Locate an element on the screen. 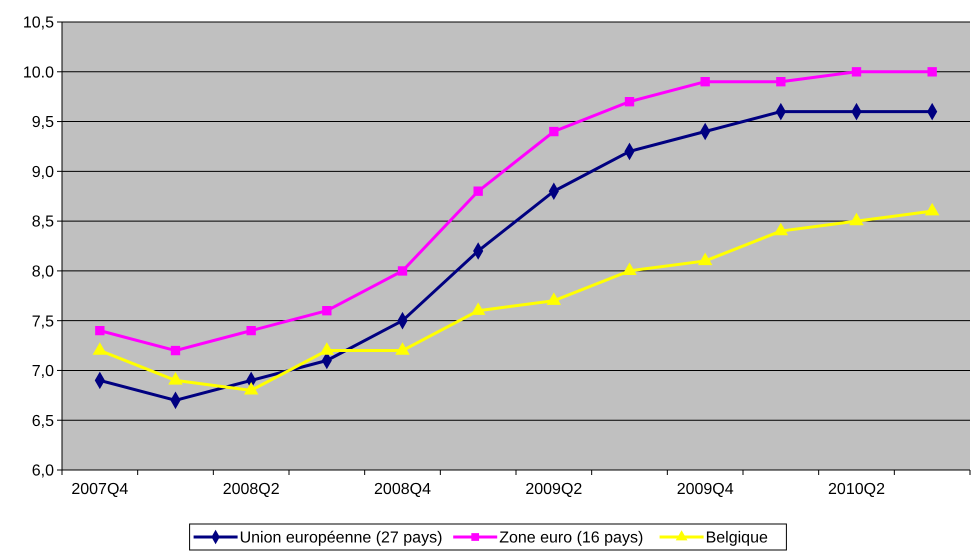  y-tick-label: 7,5 is located at coordinates (43, 321).